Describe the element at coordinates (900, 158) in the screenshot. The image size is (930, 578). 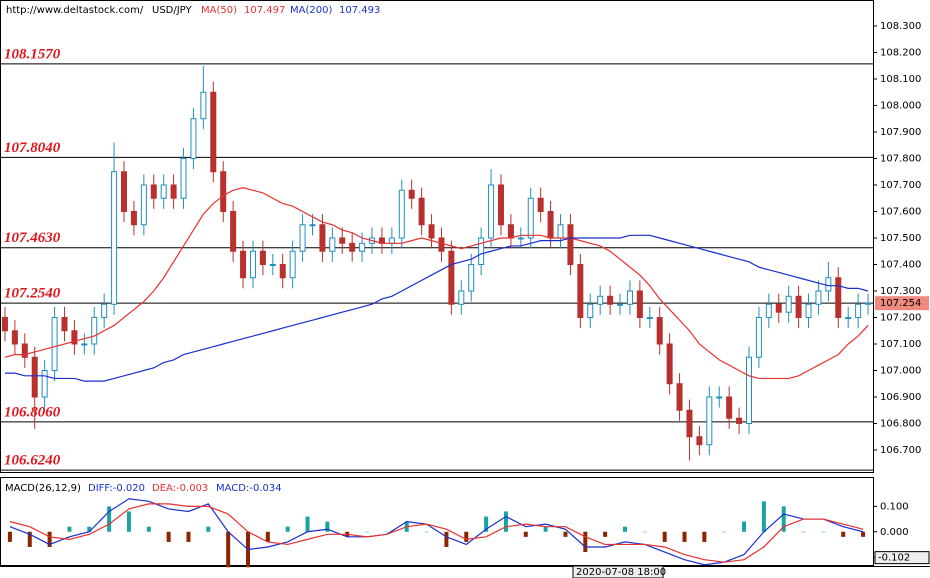
I see `y-tick-label: 107.800` at that location.